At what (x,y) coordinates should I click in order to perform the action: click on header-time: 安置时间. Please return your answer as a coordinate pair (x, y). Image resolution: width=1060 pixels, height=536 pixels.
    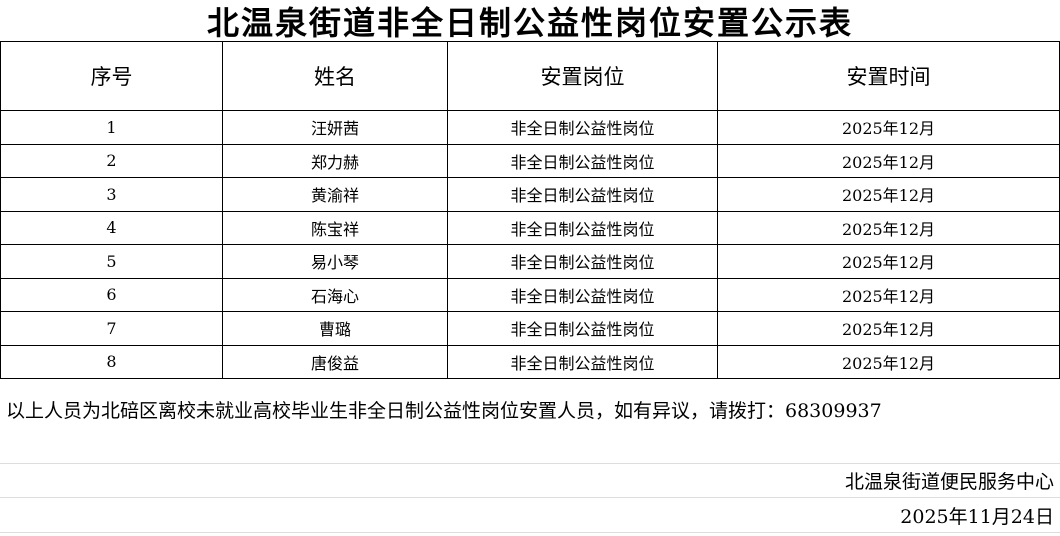
    Looking at the image, I should click on (888, 76).